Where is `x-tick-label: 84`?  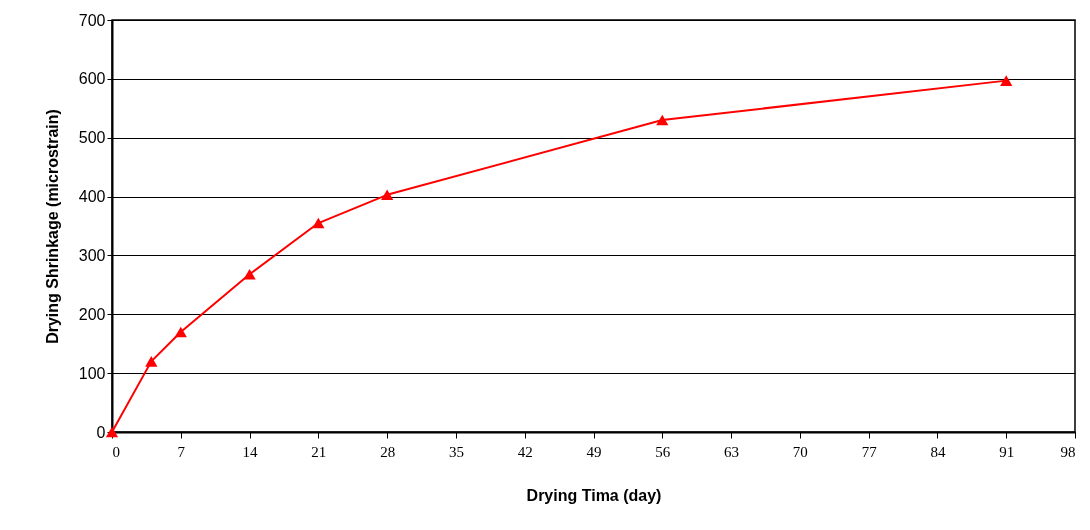
x-tick-label: 84 is located at coordinates (938, 451).